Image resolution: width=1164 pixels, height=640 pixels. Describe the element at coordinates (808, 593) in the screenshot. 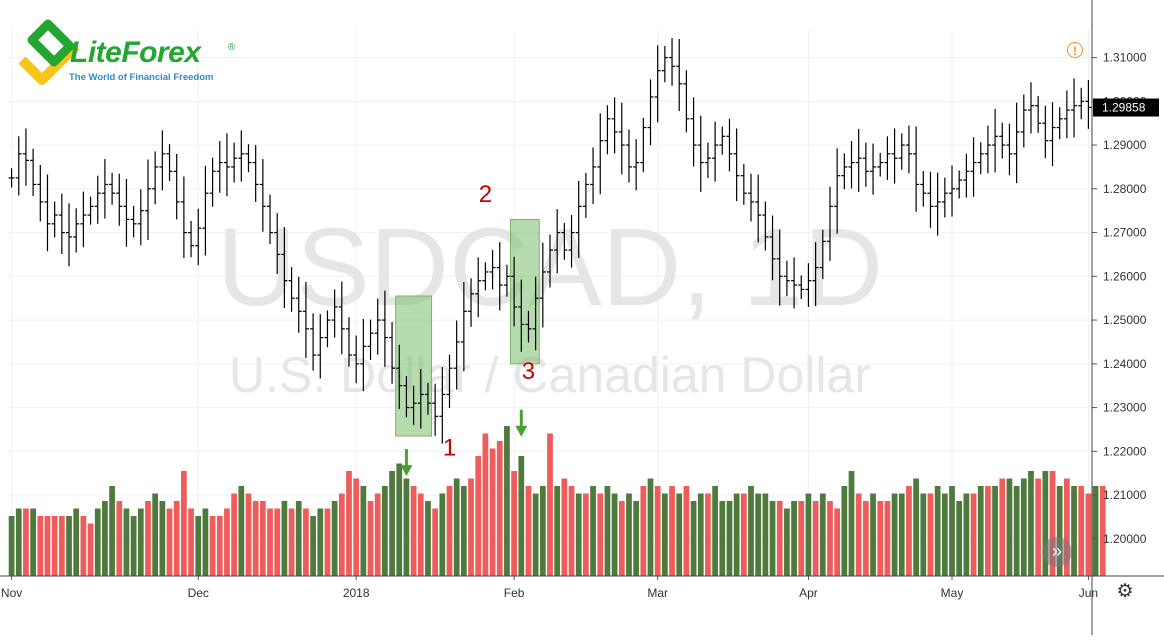

I see `time-tick-label: Apr` at that location.